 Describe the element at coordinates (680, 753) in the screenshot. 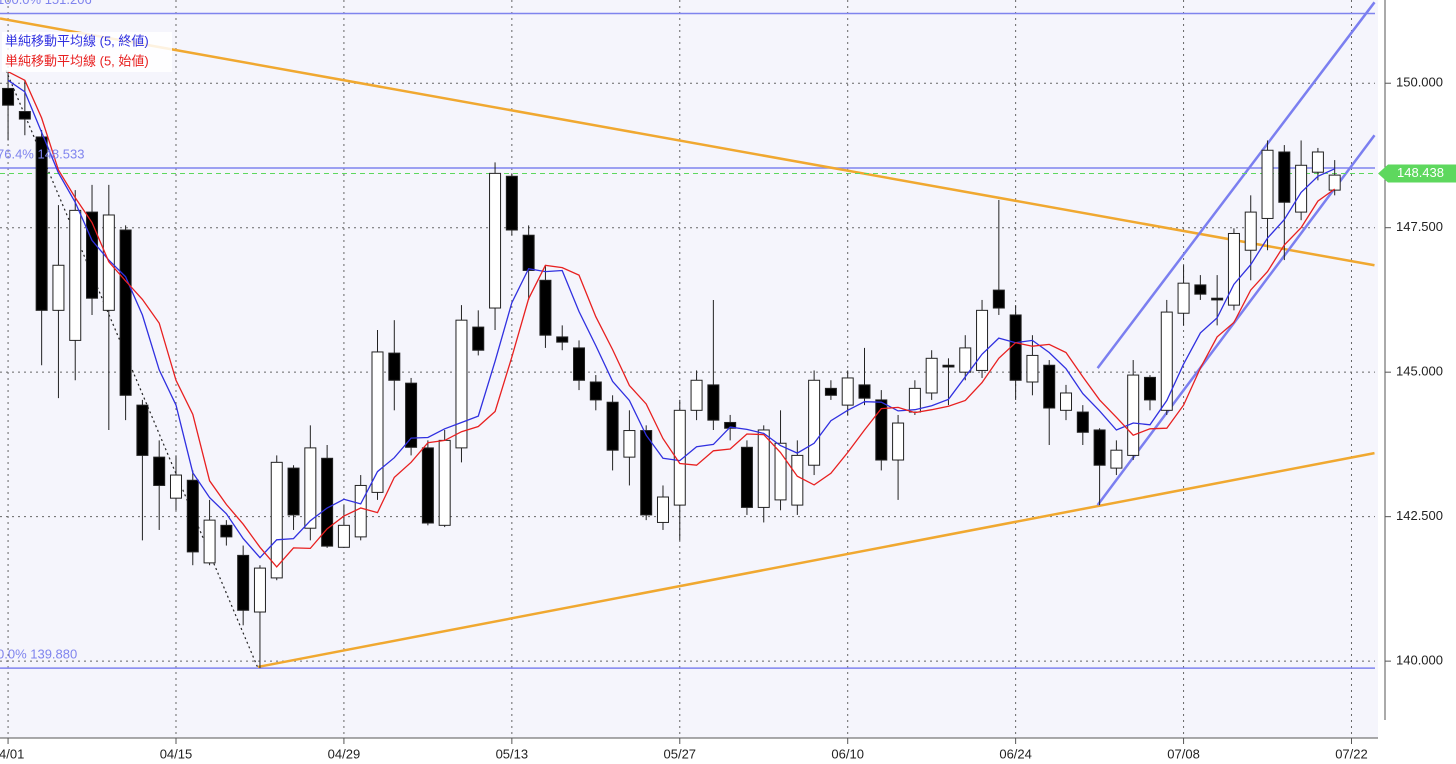

I see `x-tick-label: 05/27` at that location.